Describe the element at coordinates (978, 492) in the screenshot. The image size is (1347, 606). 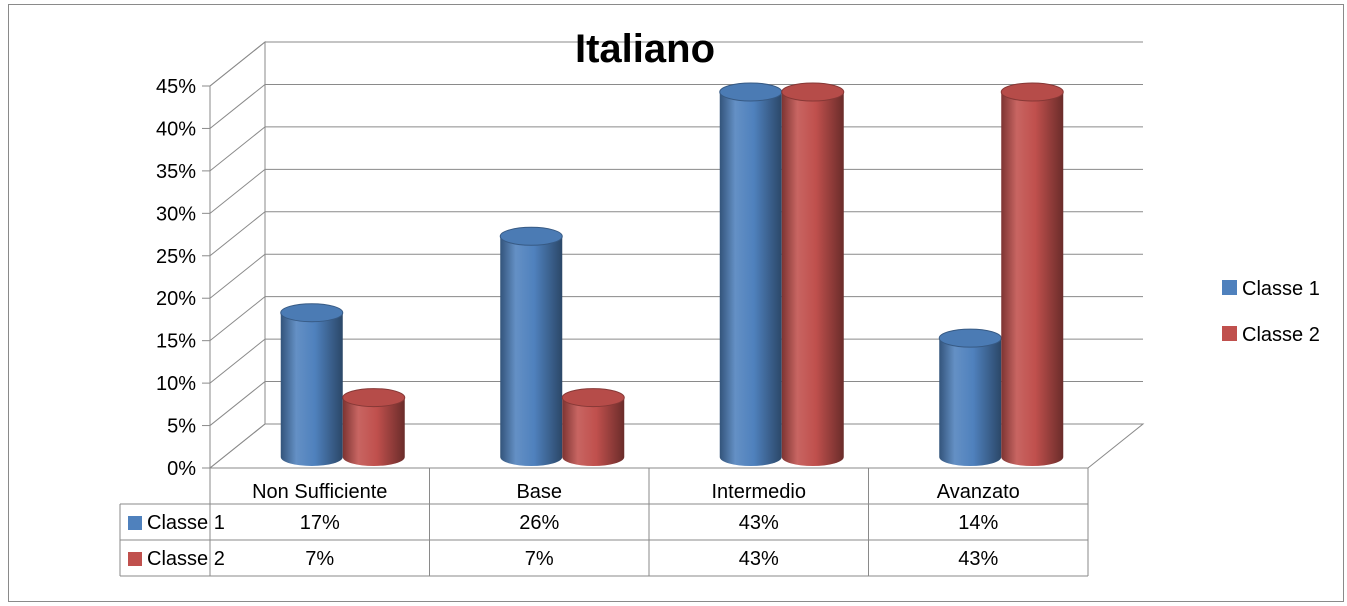
I see `category-label: Avanzato` at that location.